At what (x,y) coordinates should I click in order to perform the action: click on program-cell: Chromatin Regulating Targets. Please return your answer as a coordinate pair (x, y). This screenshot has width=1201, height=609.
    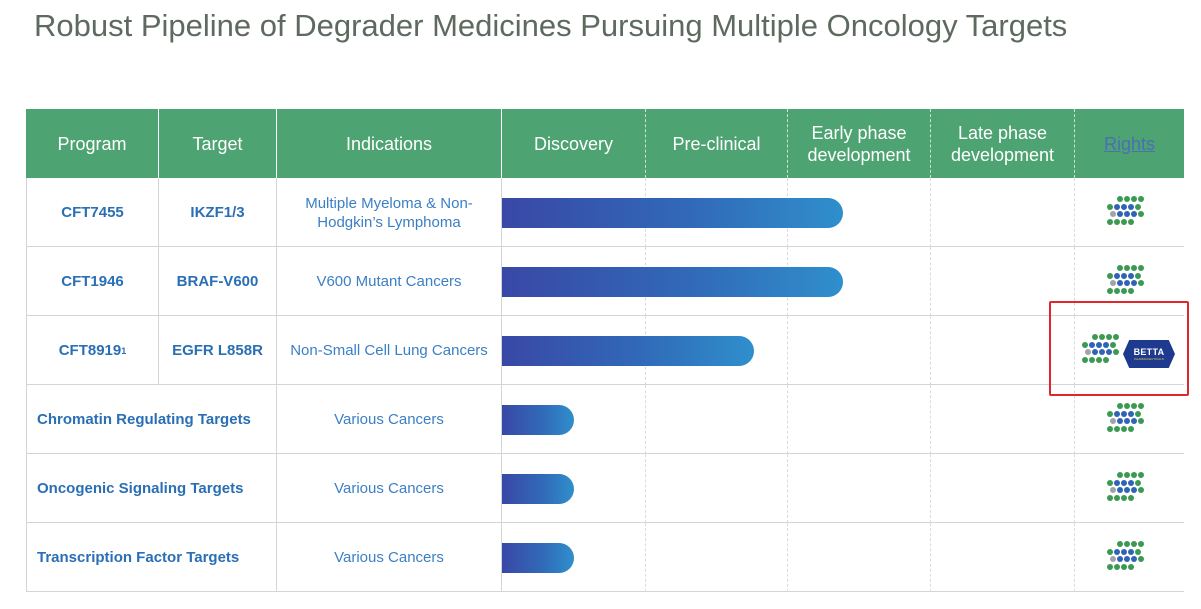
    Looking at the image, I should click on (151, 419).